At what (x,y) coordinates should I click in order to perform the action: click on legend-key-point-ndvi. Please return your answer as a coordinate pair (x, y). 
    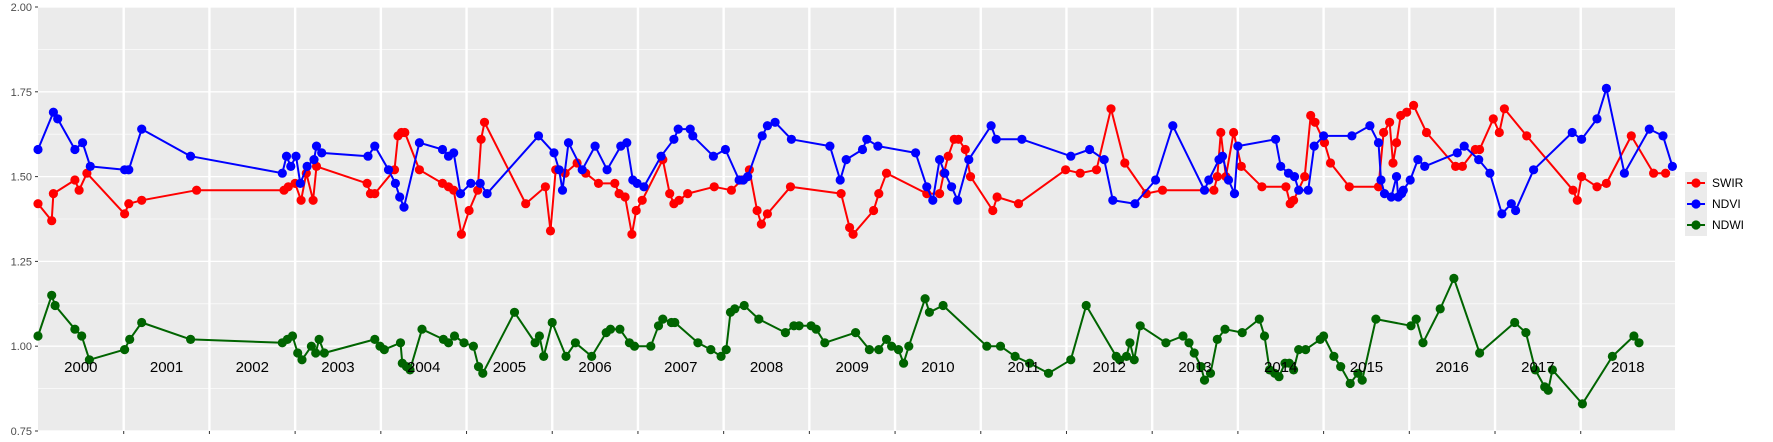
    Looking at the image, I should click on (1696, 204).